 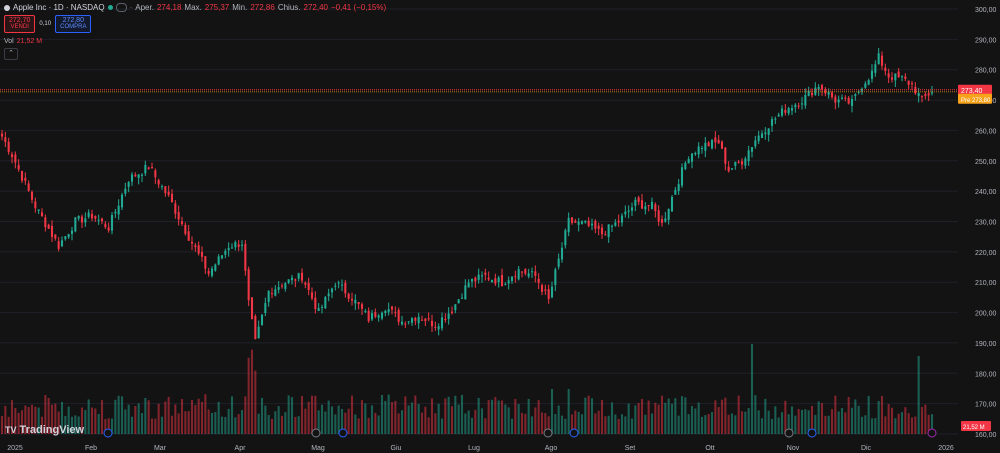 I want to click on x-tick-label: Dic, so click(x=866, y=448).